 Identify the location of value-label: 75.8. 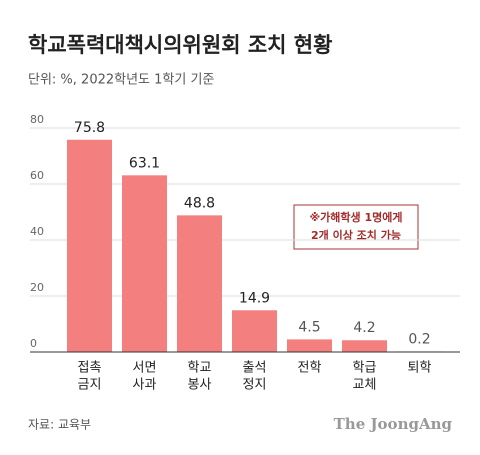
(89, 128).